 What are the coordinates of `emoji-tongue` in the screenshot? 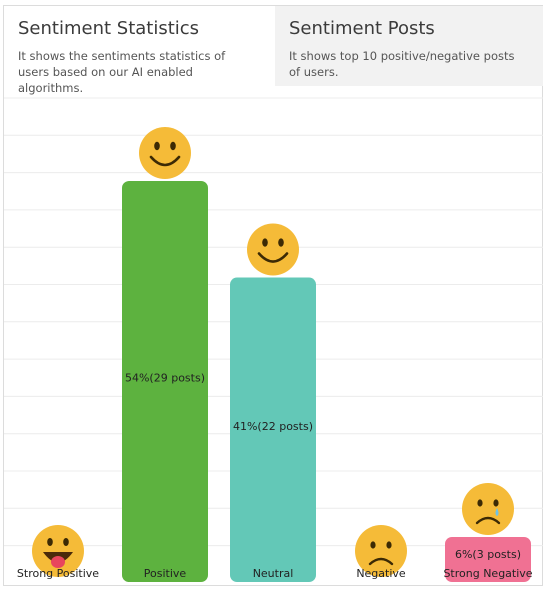 It's located at (58, 562).